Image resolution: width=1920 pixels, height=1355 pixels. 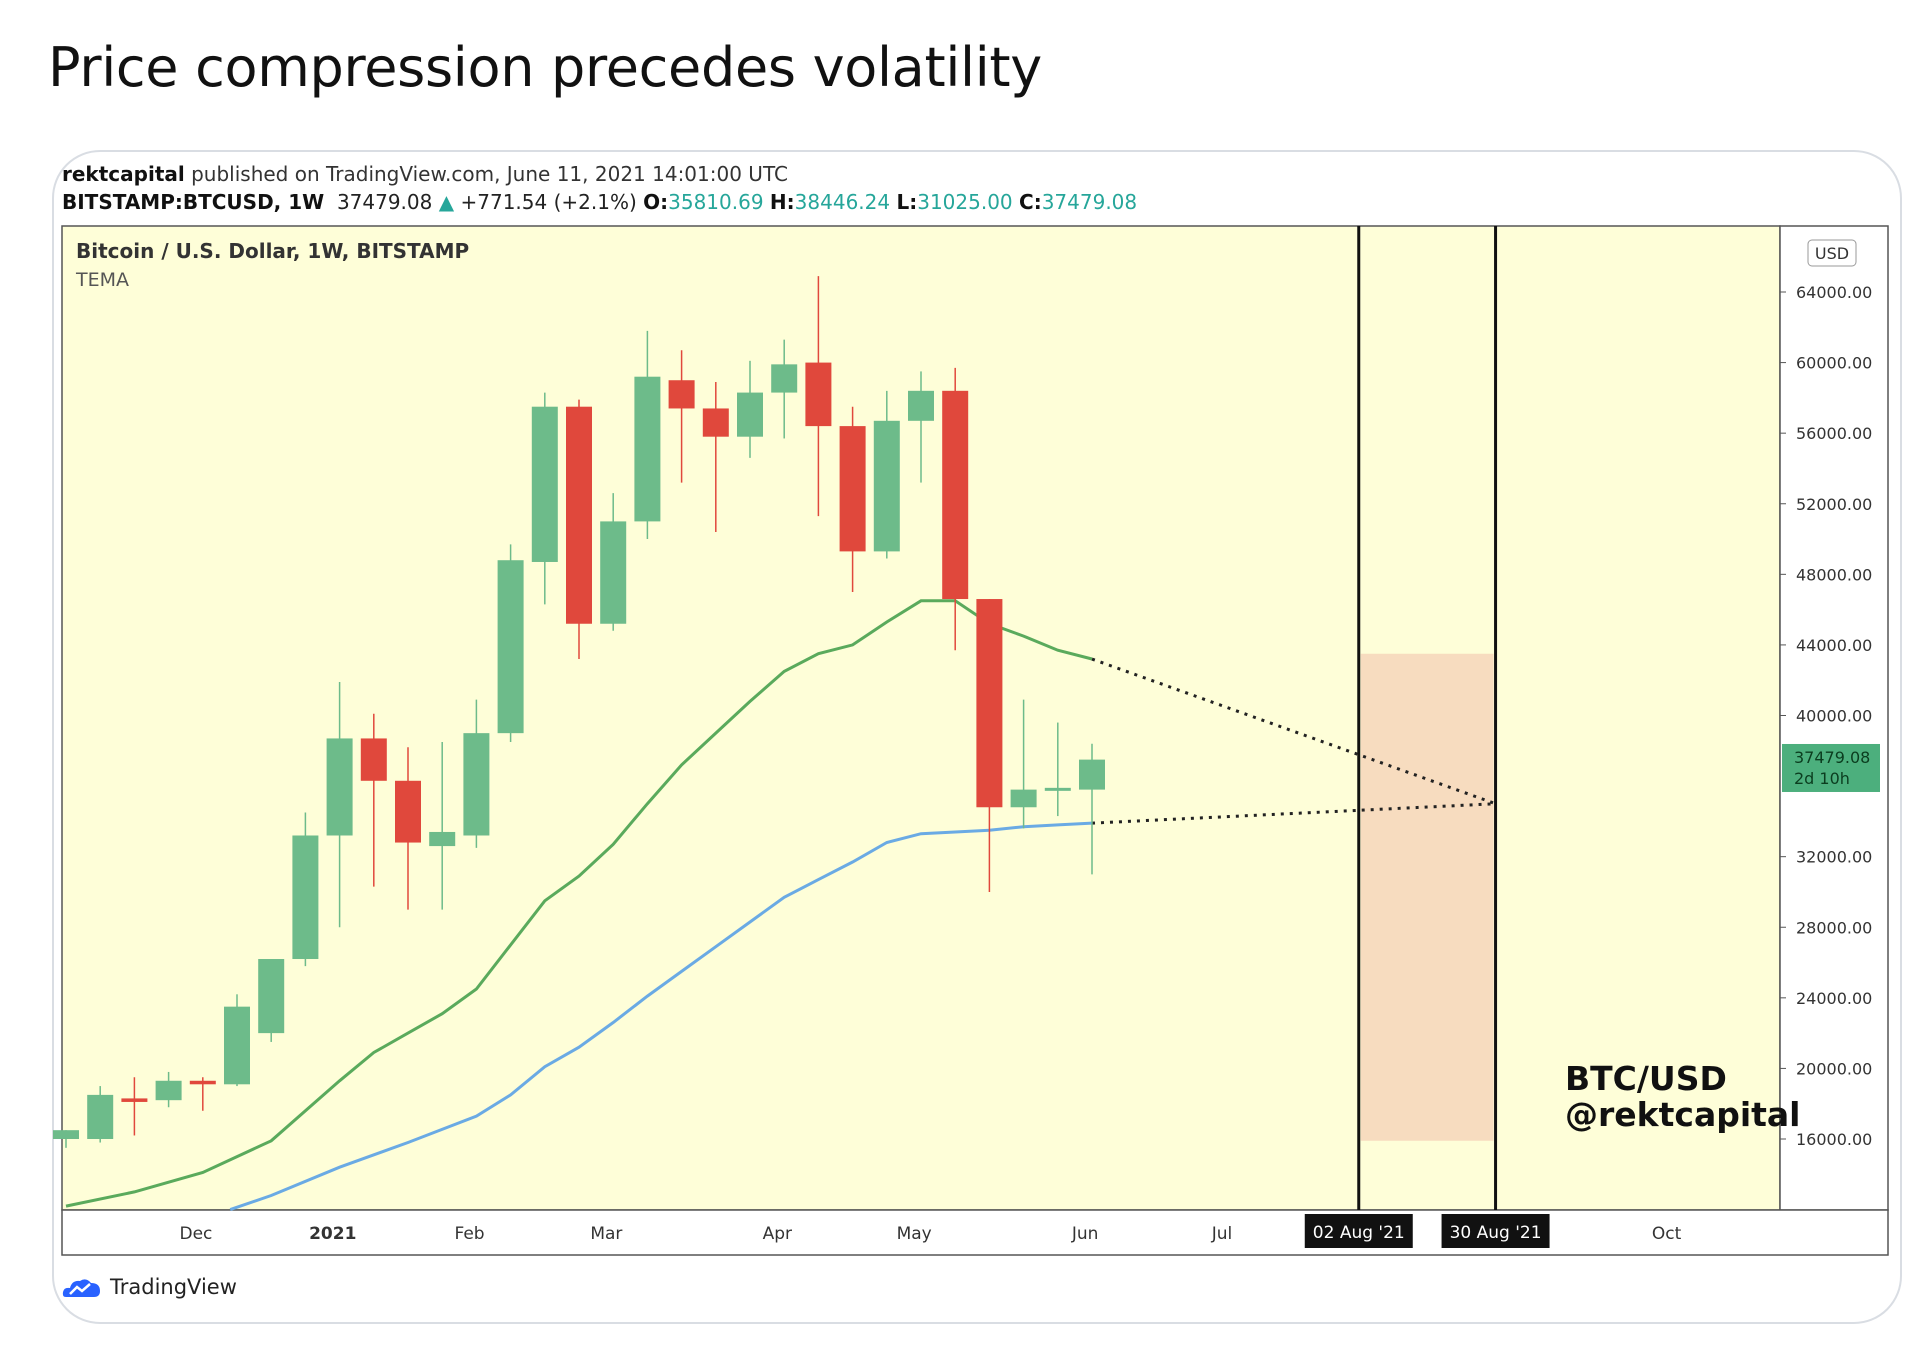 I want to click on open-label: O:, so click(x=656, y=202).